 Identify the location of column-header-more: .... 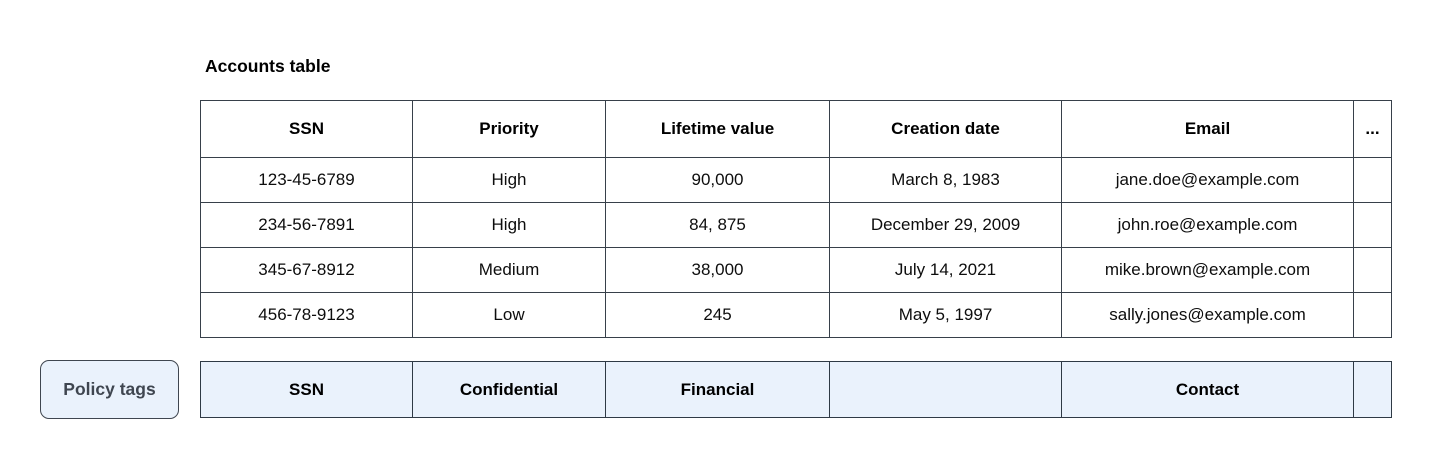
(1372, 129).